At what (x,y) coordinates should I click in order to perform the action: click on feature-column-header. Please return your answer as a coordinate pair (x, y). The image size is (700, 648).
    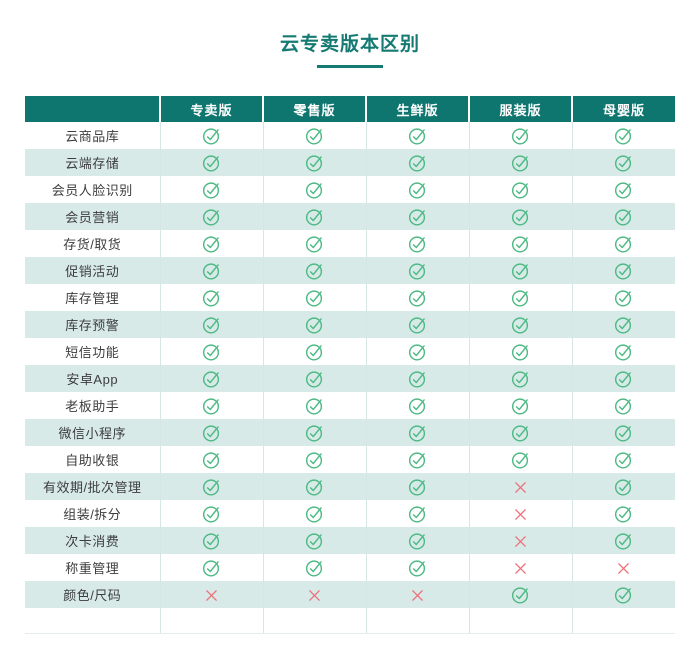
    Looking at the image, I should click on (92, 109).